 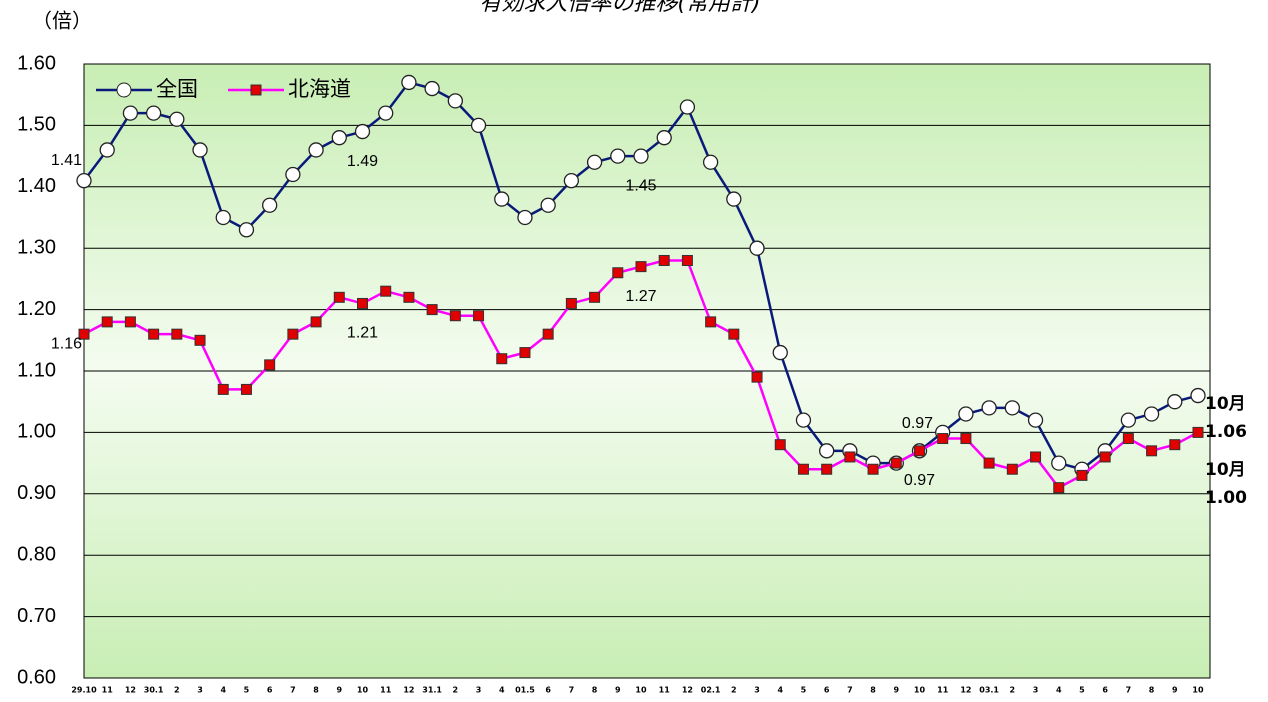 I want to click on y-axis-label: （倍）, so click(x=62, y=21).